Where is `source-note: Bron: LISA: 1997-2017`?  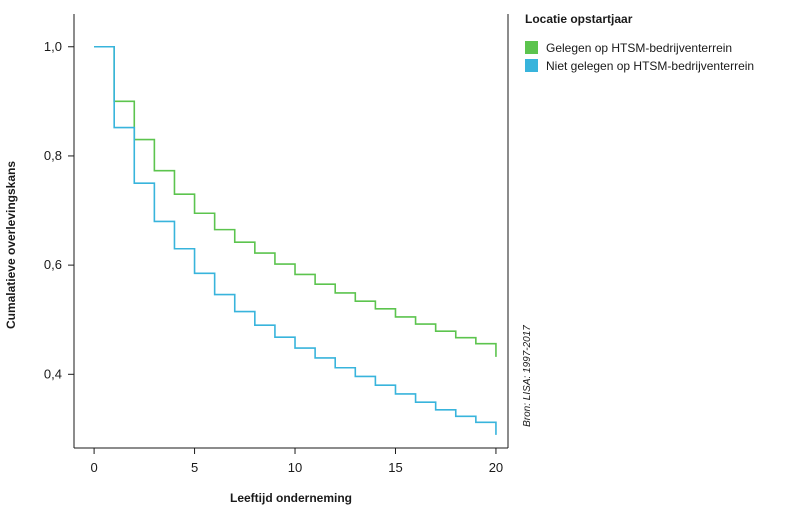
source-note: Bron: LISA: 1997-2017 is located at coordinates (527, 376).